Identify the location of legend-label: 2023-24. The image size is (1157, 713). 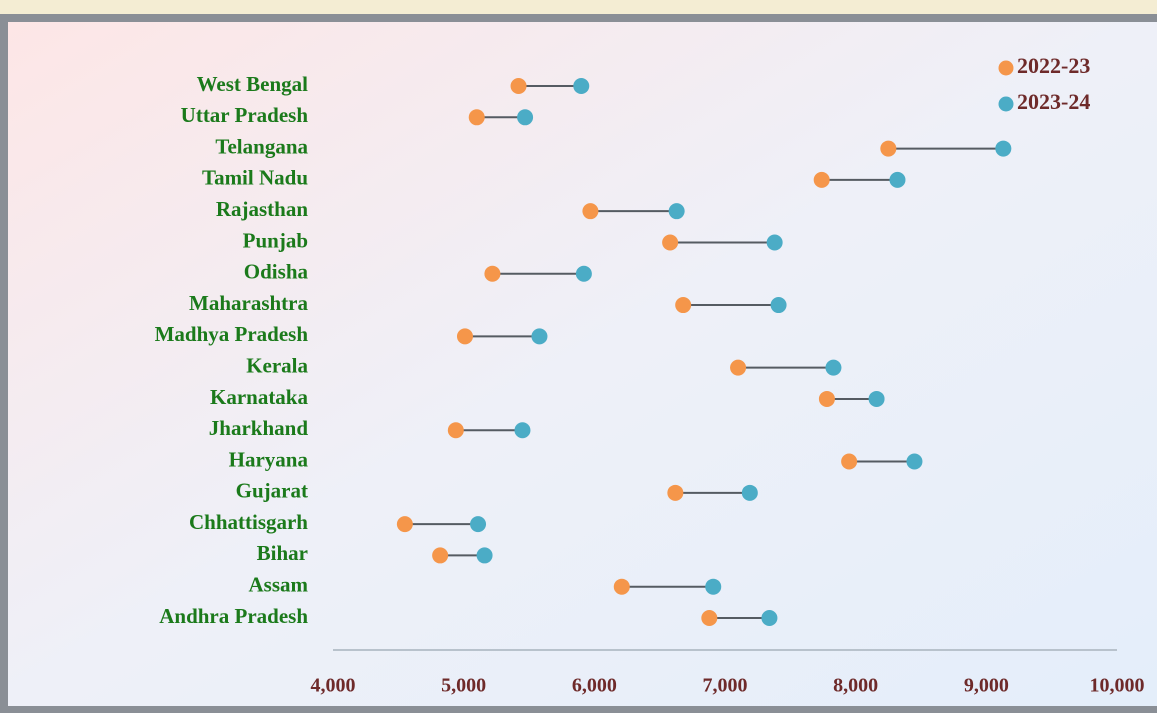
(1053, 101).